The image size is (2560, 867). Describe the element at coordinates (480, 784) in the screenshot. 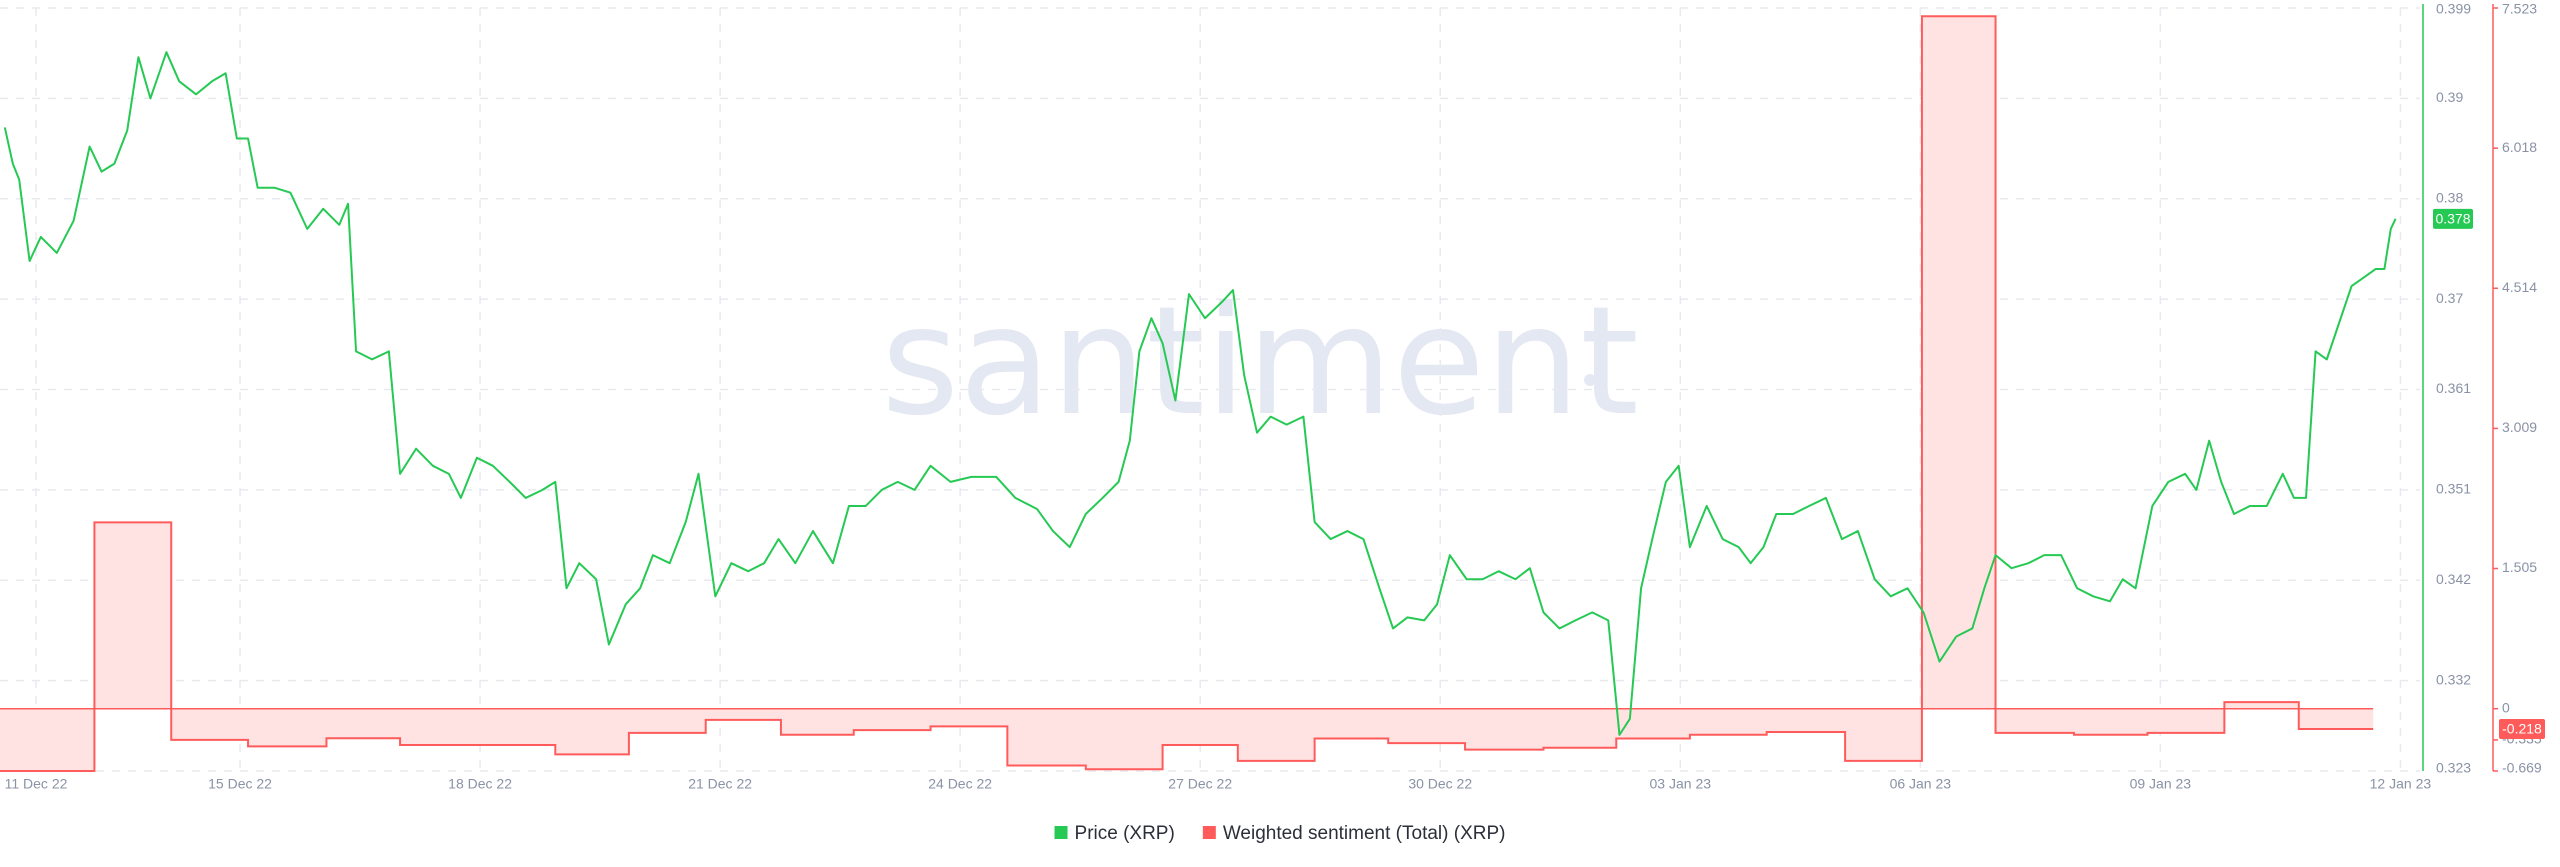

I see `x-tick-label: 18 Dec 22` at that location.